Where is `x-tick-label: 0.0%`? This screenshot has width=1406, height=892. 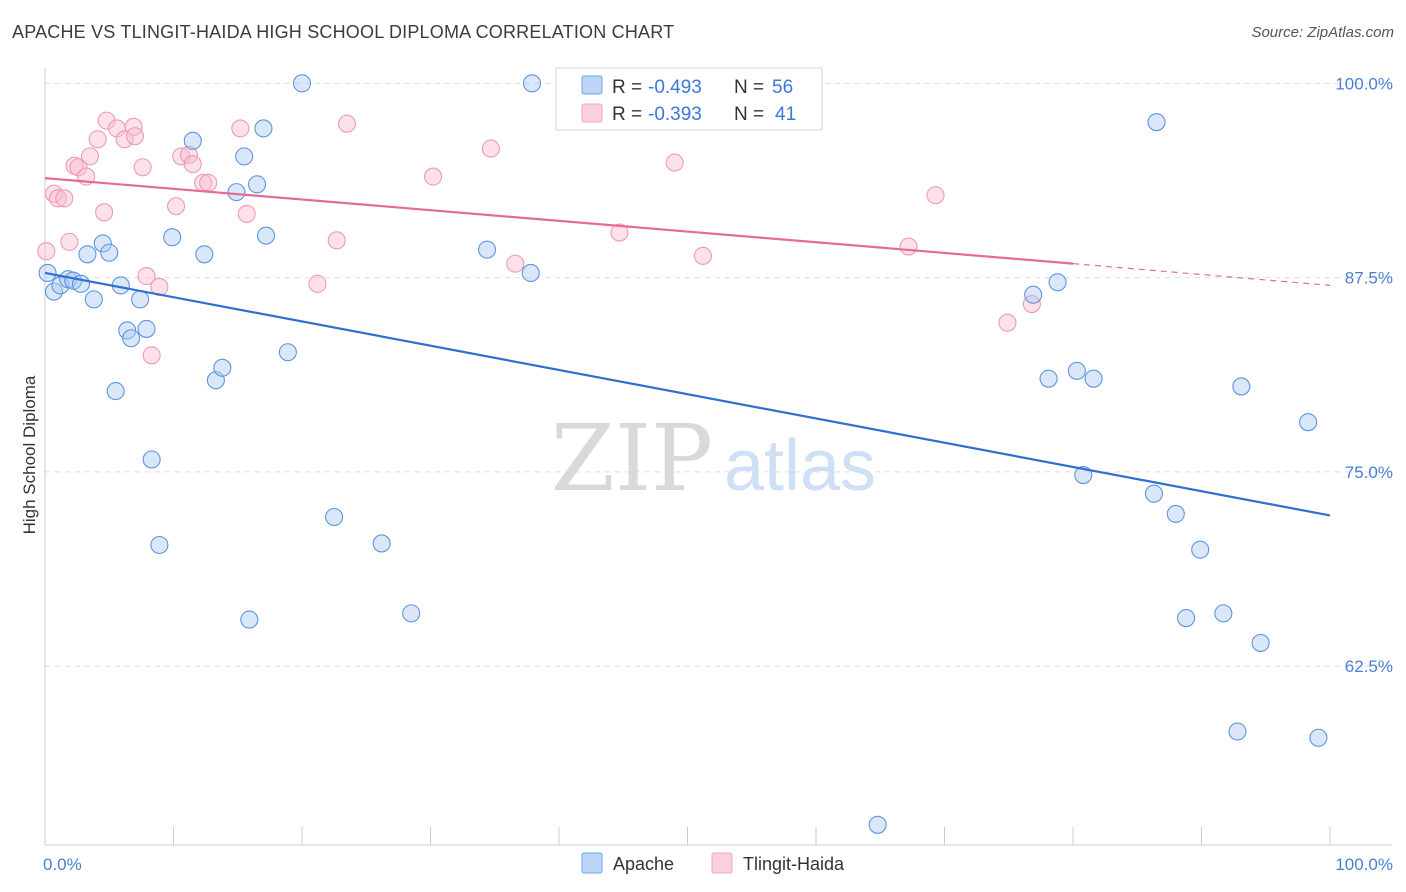 x-tick-label: 0.0% is located at coordinates (62, 864).